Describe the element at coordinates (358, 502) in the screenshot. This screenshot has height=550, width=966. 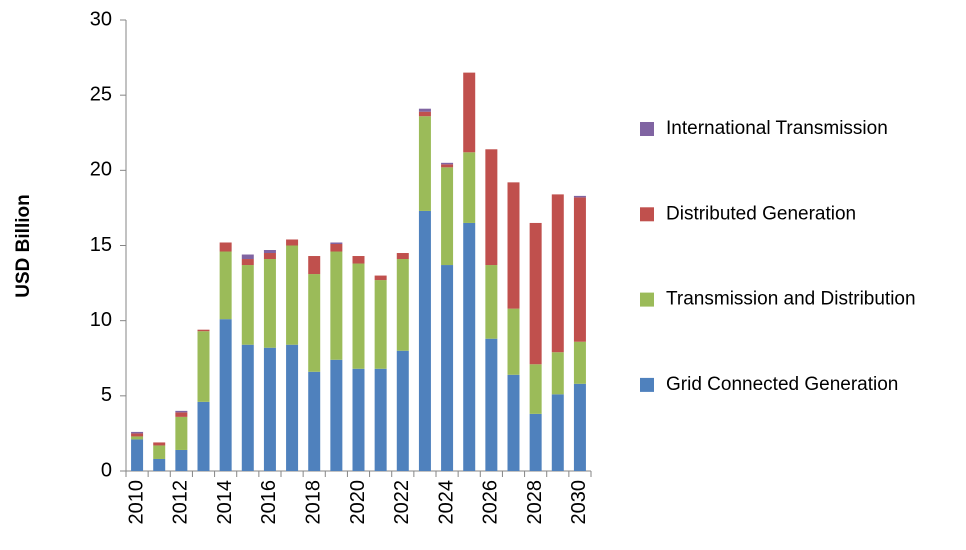
I see `x-tick-label: 2020` at that location.